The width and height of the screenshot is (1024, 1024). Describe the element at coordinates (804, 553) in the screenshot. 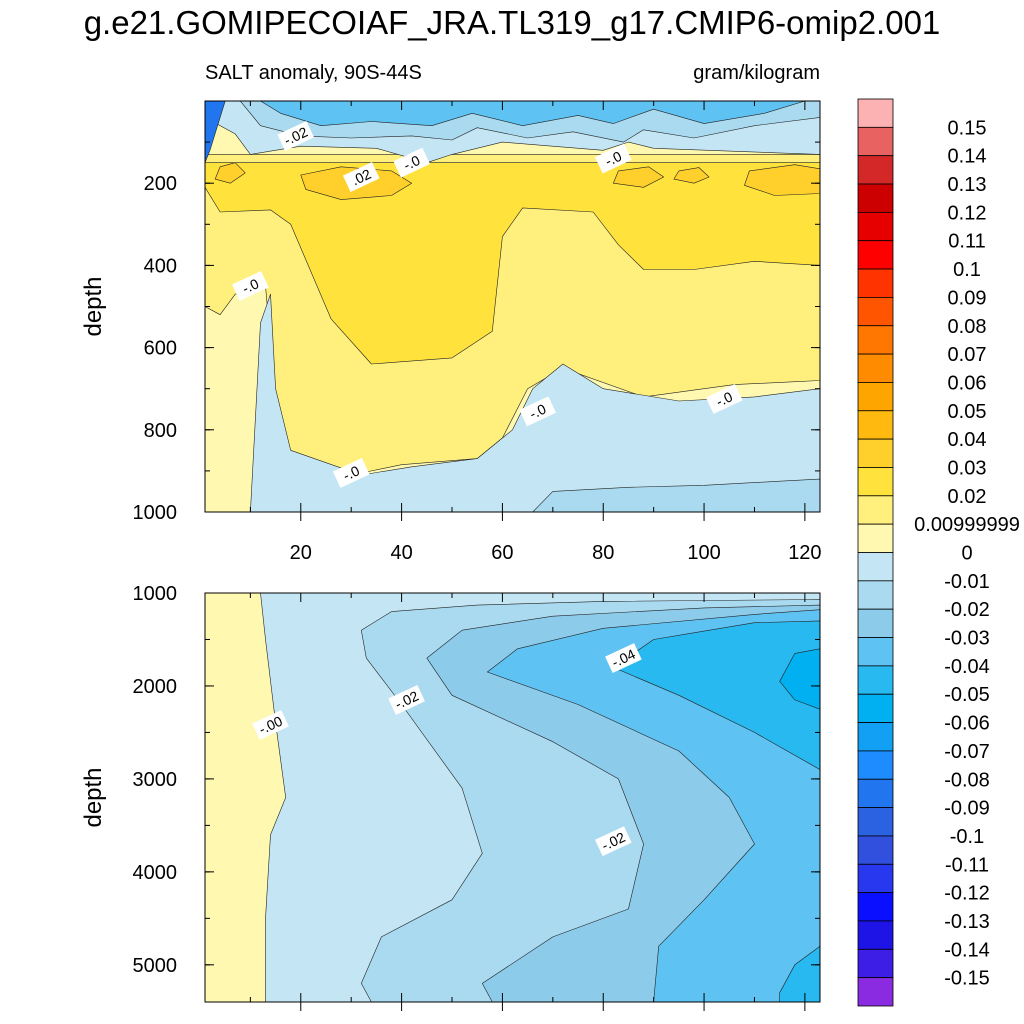

I see `x-tick-label: 120` at that location.